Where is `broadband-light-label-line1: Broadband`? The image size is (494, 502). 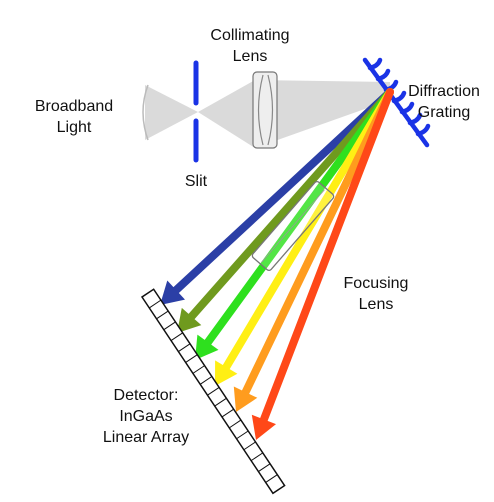
broadband-light-label-line1: Broadband is located at coordinates (74, 106).